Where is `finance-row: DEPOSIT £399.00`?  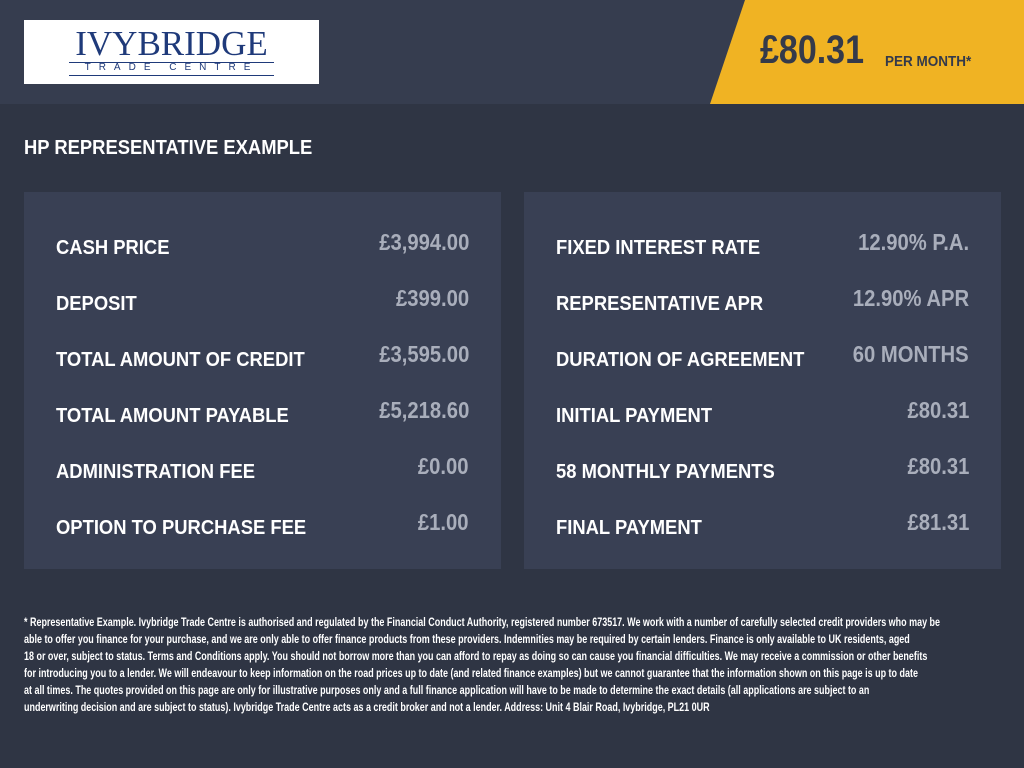
finance-row: DEPOSIT £399.00 is located at coordinates (262, 300).